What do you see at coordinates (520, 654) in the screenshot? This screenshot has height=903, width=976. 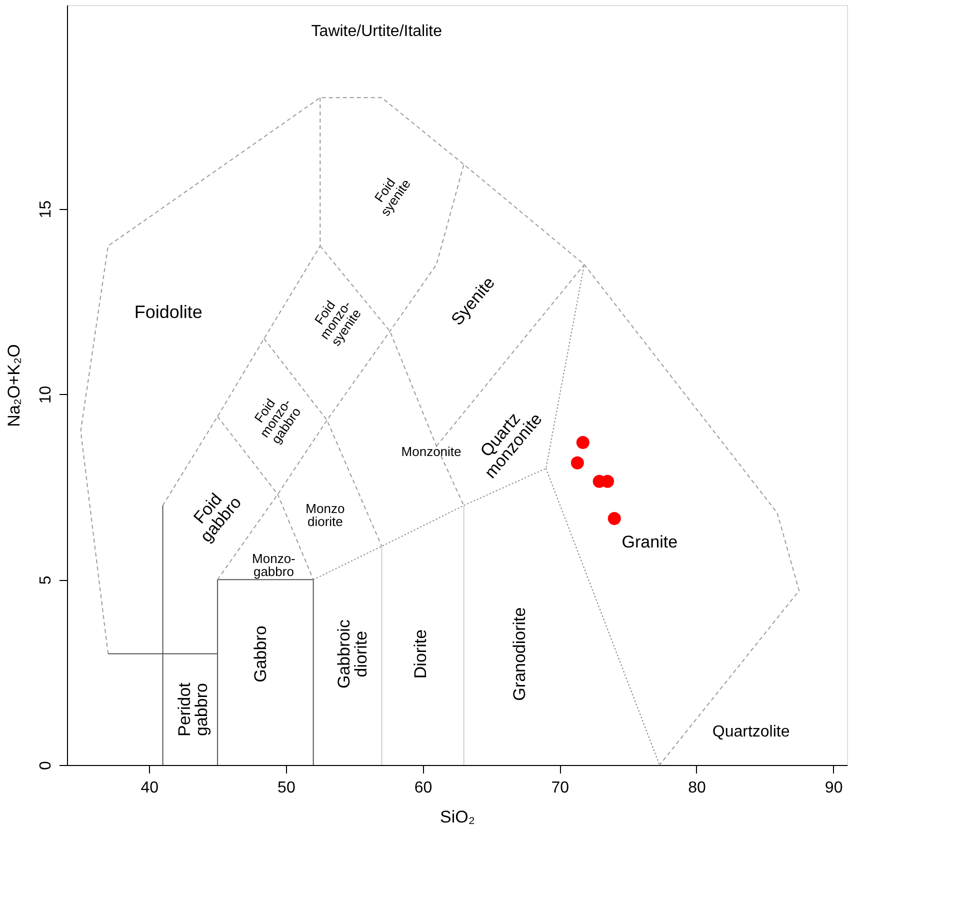 I see `annotation: Granodiorite` at bounding box center [520, 654].